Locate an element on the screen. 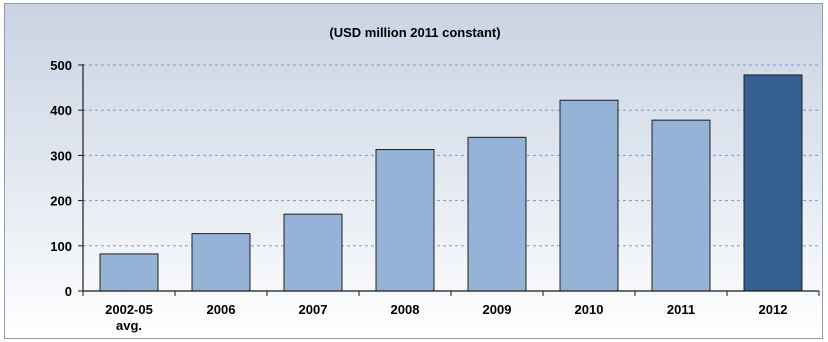  x-tick-label: 2012 is located at coordinates (773, 309).